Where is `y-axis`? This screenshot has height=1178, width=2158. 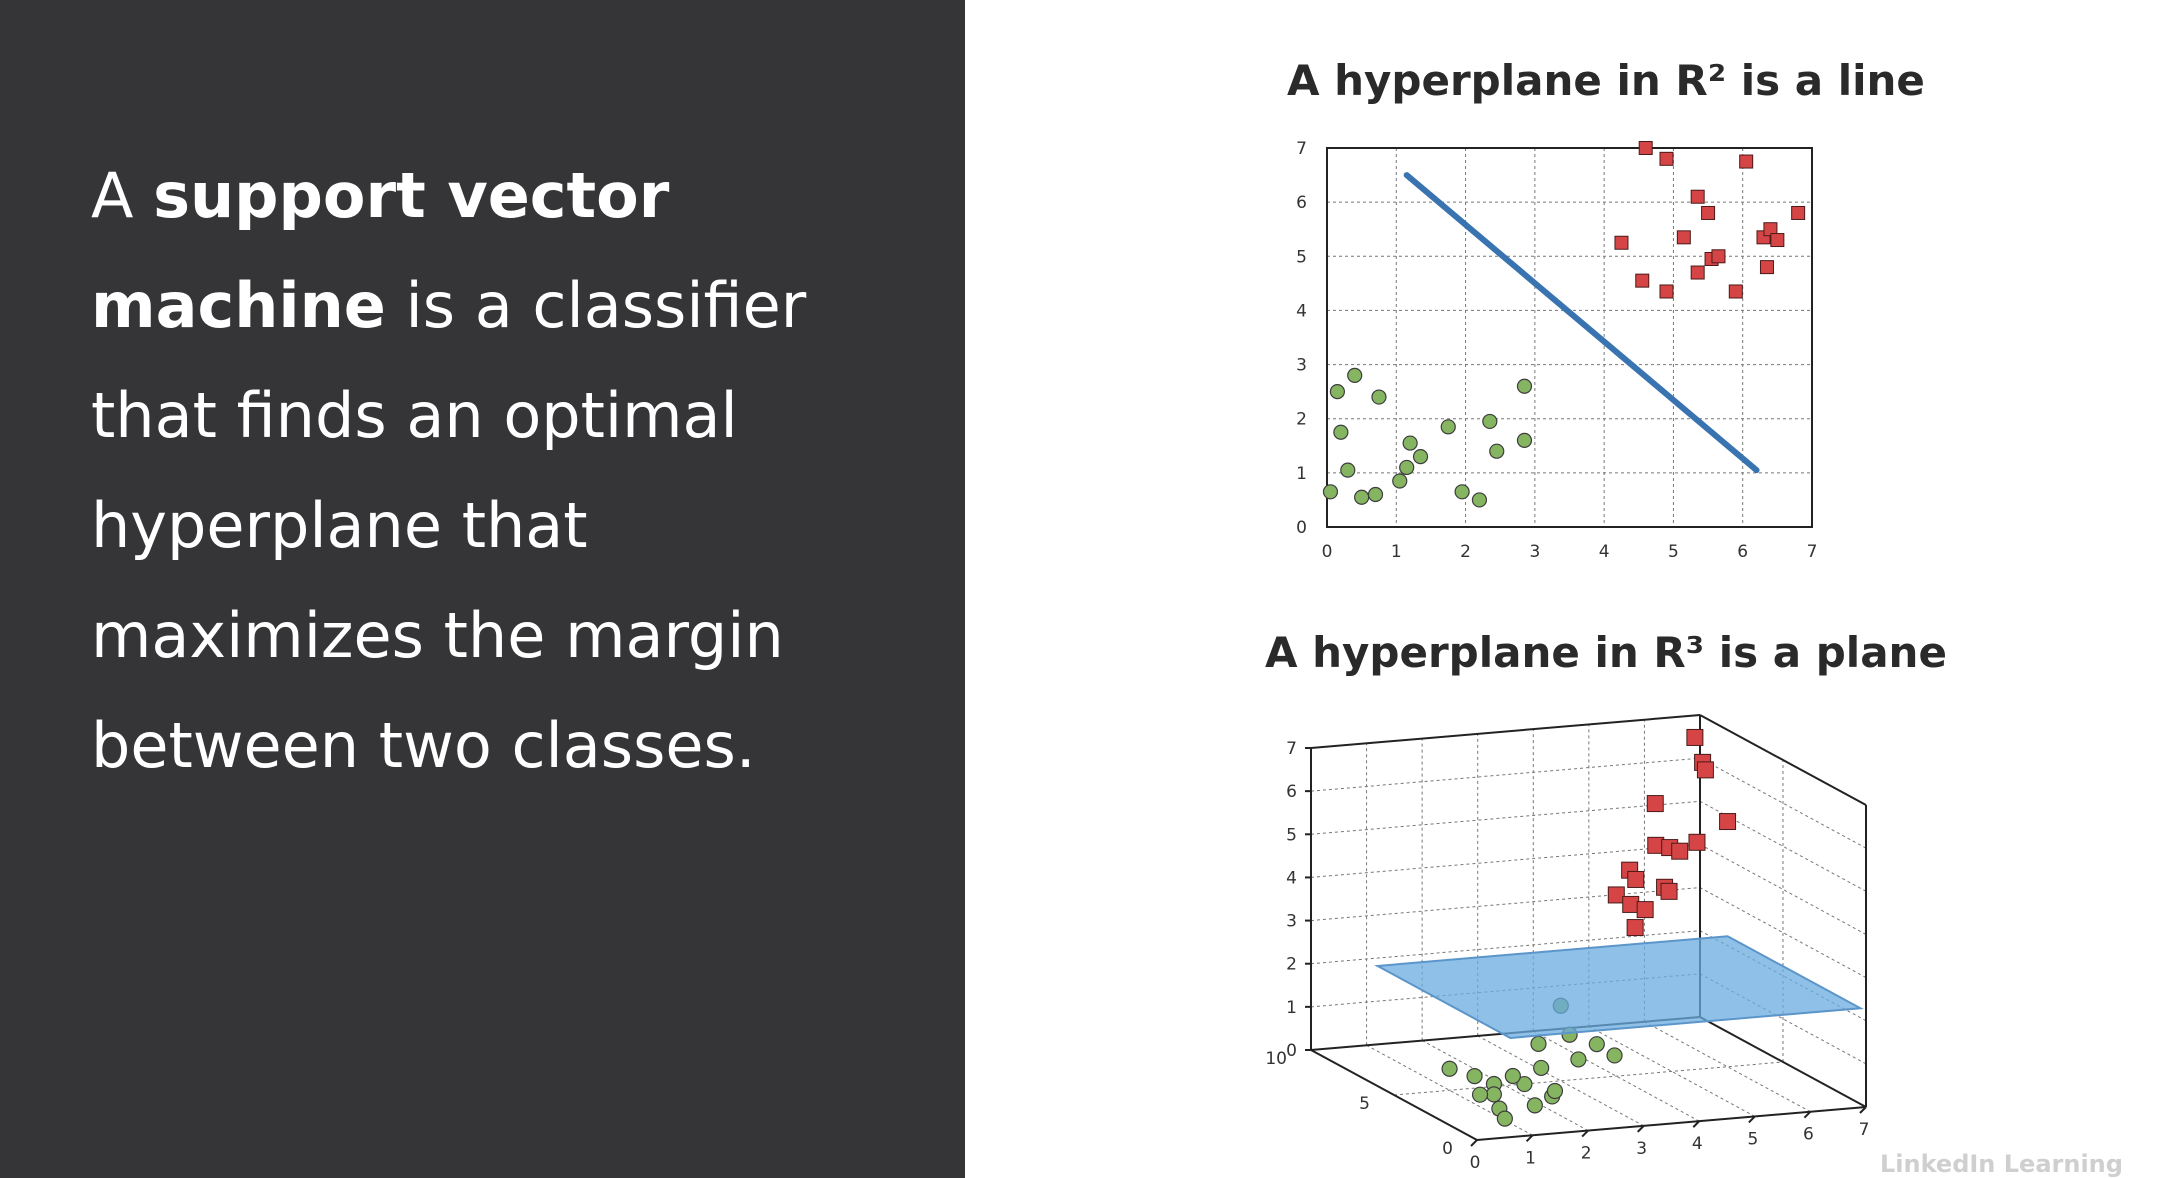
y-axis is located at coordinates (1394, 1095).